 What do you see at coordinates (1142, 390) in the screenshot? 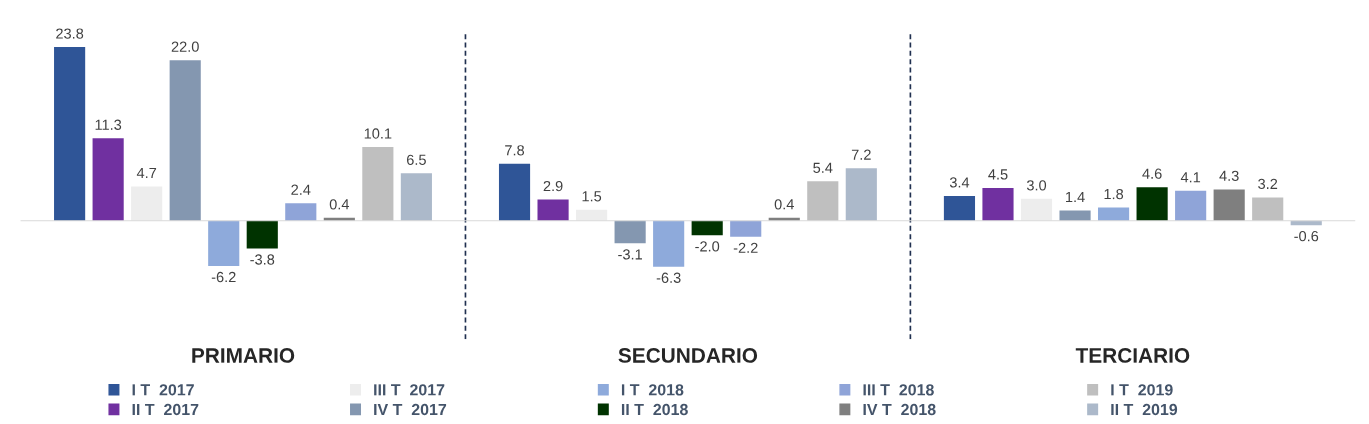
I see `legend-label: I T 2019` at bounding box center [1142, 390].